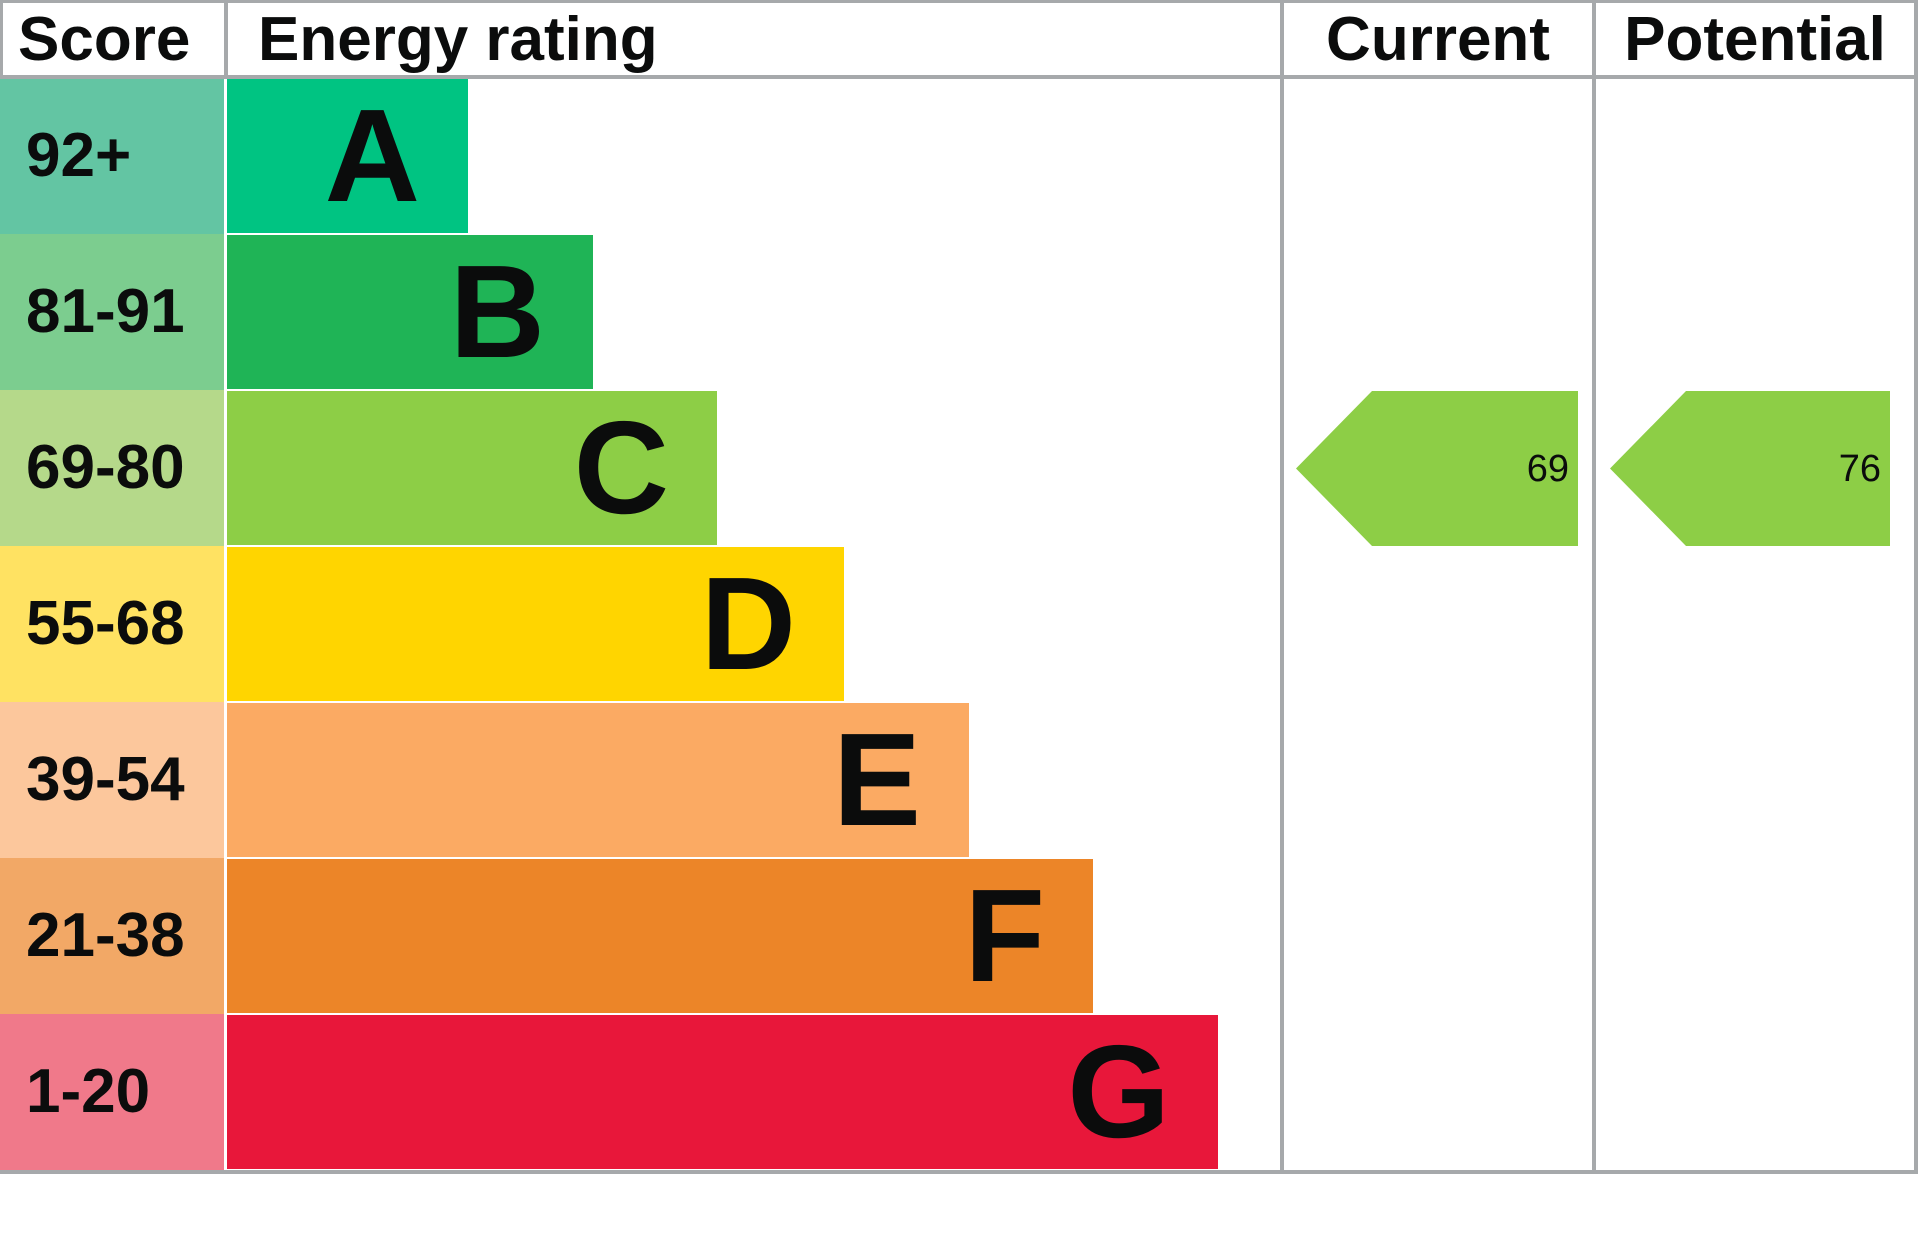 The height and width of the screenshot is (1249, 1920). Describe the element at coordinates (112, 936) in the screenshot. I see `score-range-cell: 21-38` at that location.